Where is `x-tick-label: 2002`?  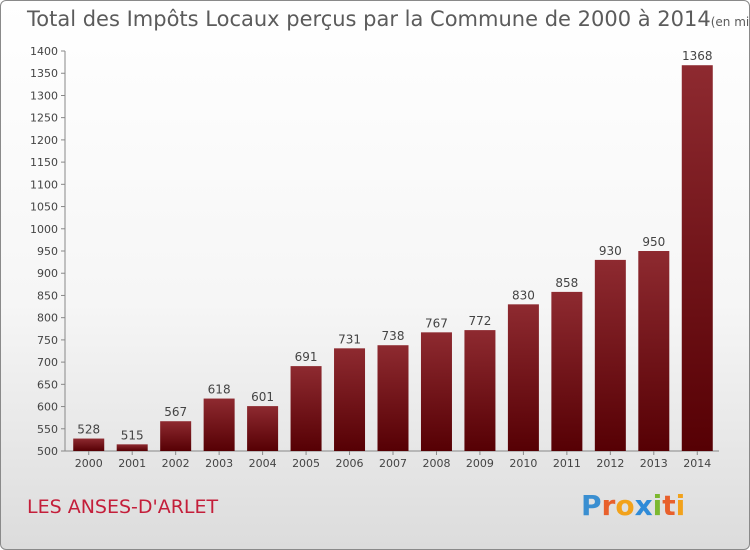 x-tick-label: 2002 is located at coordinates (176, 463).